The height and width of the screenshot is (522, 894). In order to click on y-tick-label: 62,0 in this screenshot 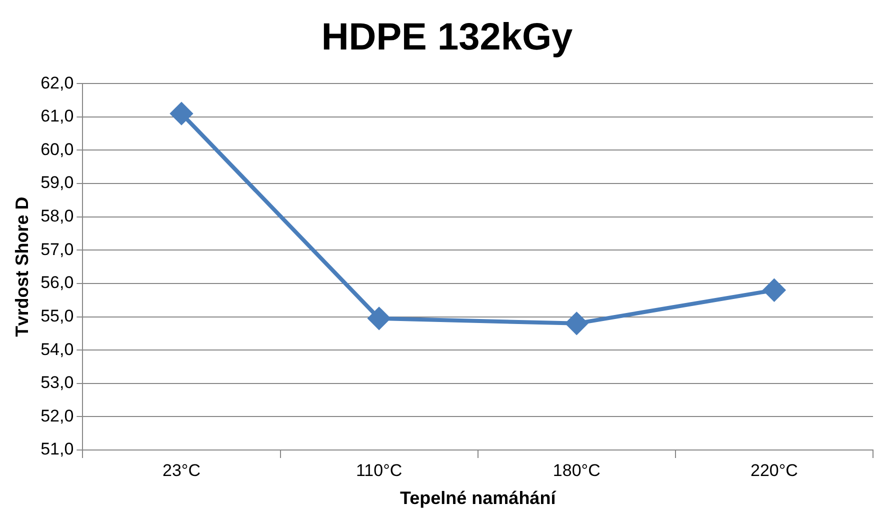, I will do `click(57, 82)`.